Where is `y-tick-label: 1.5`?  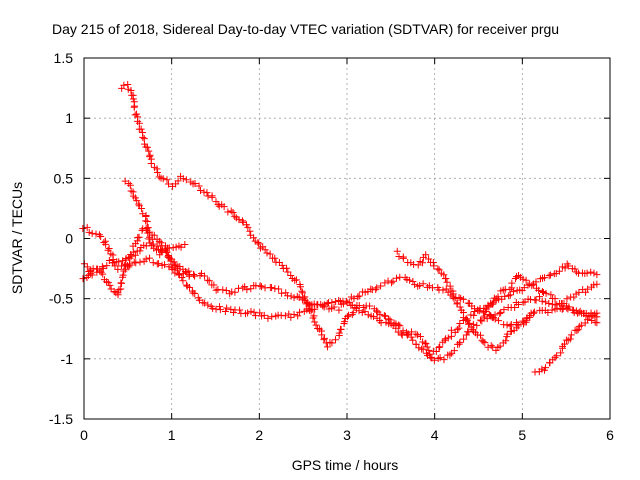
y-tick-label: 1.5 is located at coordinates (64, 58).